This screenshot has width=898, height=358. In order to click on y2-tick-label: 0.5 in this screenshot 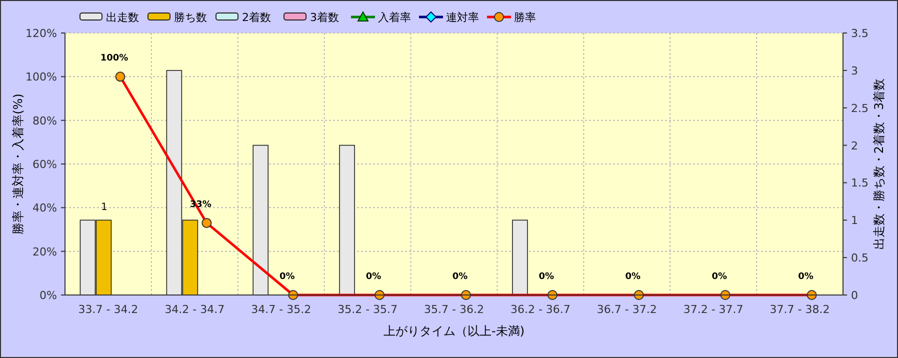, I will do `click(859, 258)`.